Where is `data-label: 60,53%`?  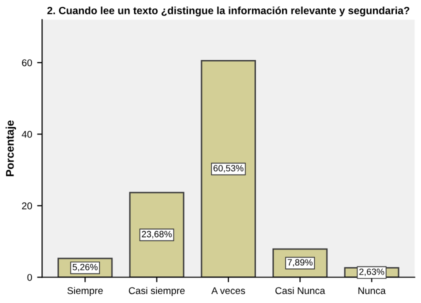 data-label: 60,53% is located at coordinates (229, 168).